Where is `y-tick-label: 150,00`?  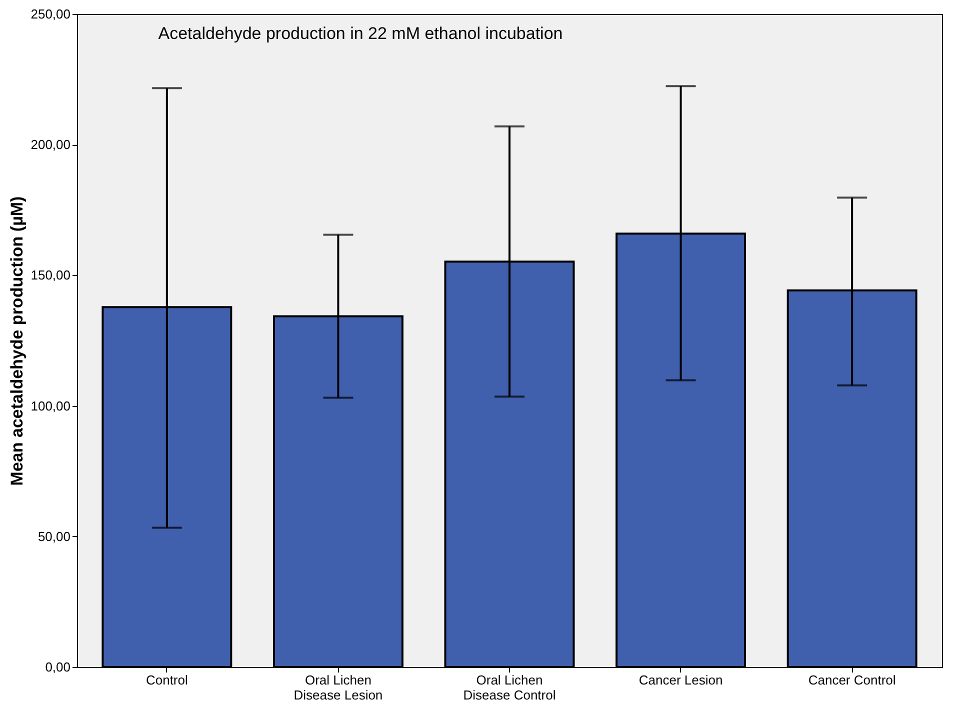
y-tick-label: 150,00 is located at coordinates (50, 275).